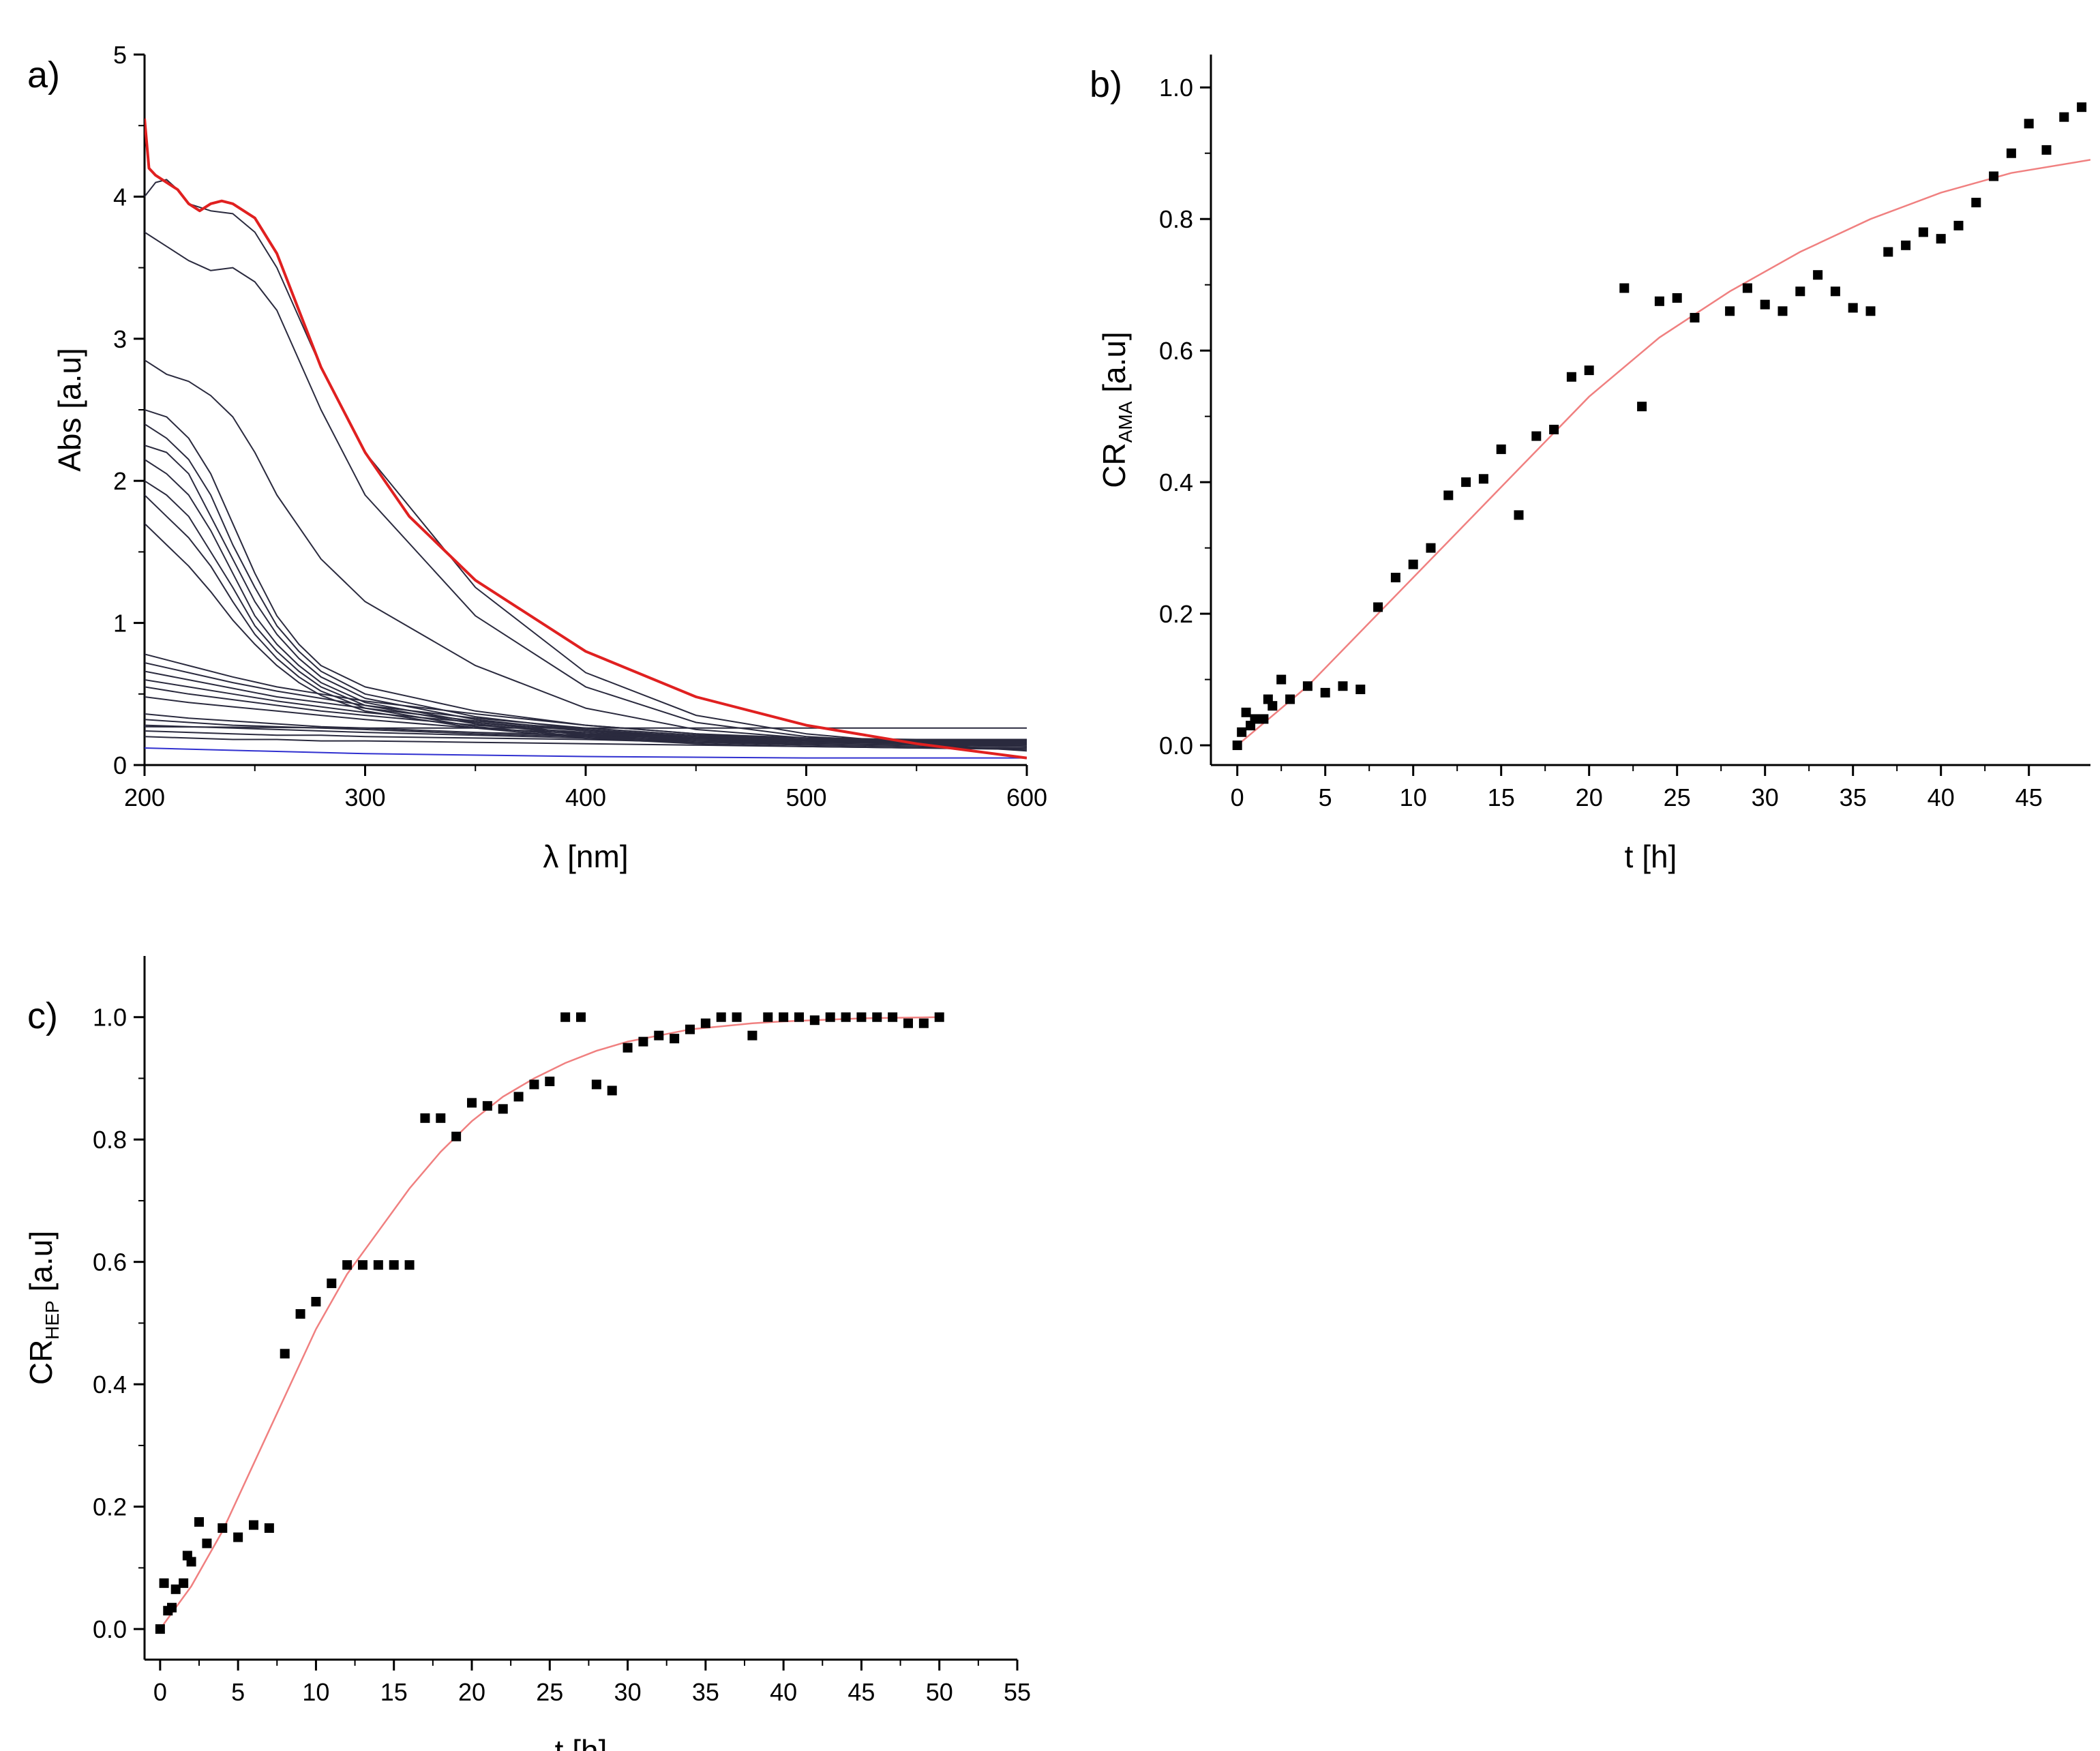 This screenshot has width=2100, height=1751. What do you see at coordinates (586, 753) in the screenshot?
I see `spectrum-line-blue` at bounding box center [586, 753].